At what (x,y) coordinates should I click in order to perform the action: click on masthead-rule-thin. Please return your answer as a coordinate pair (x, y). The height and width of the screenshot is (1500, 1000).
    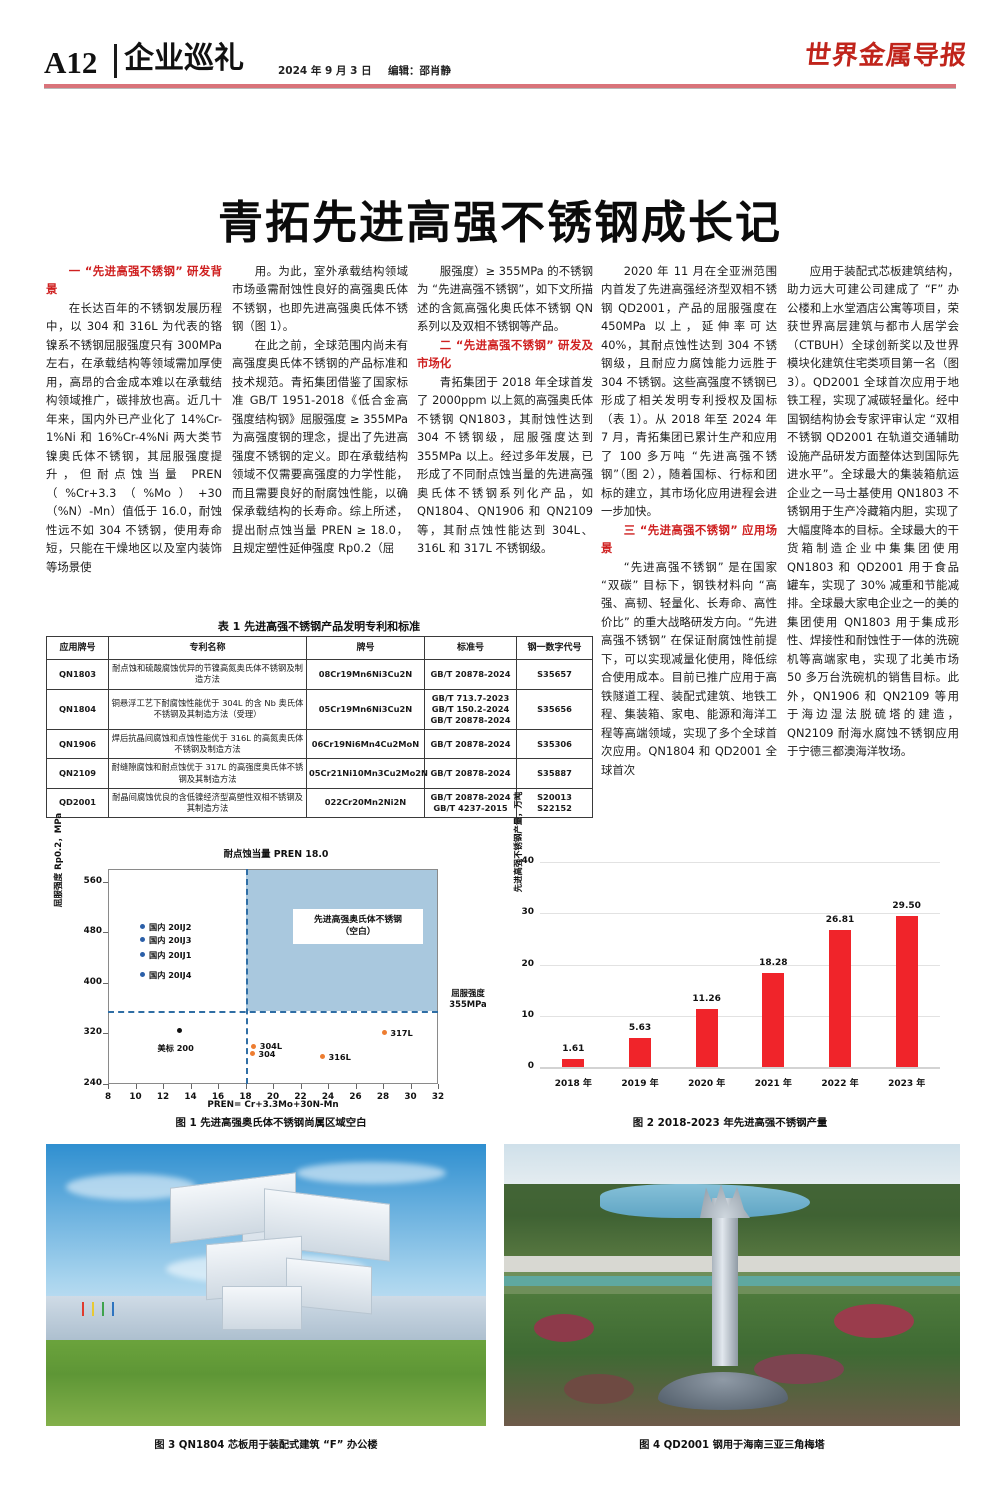
    Looking at the image, I should click on (500, 88).